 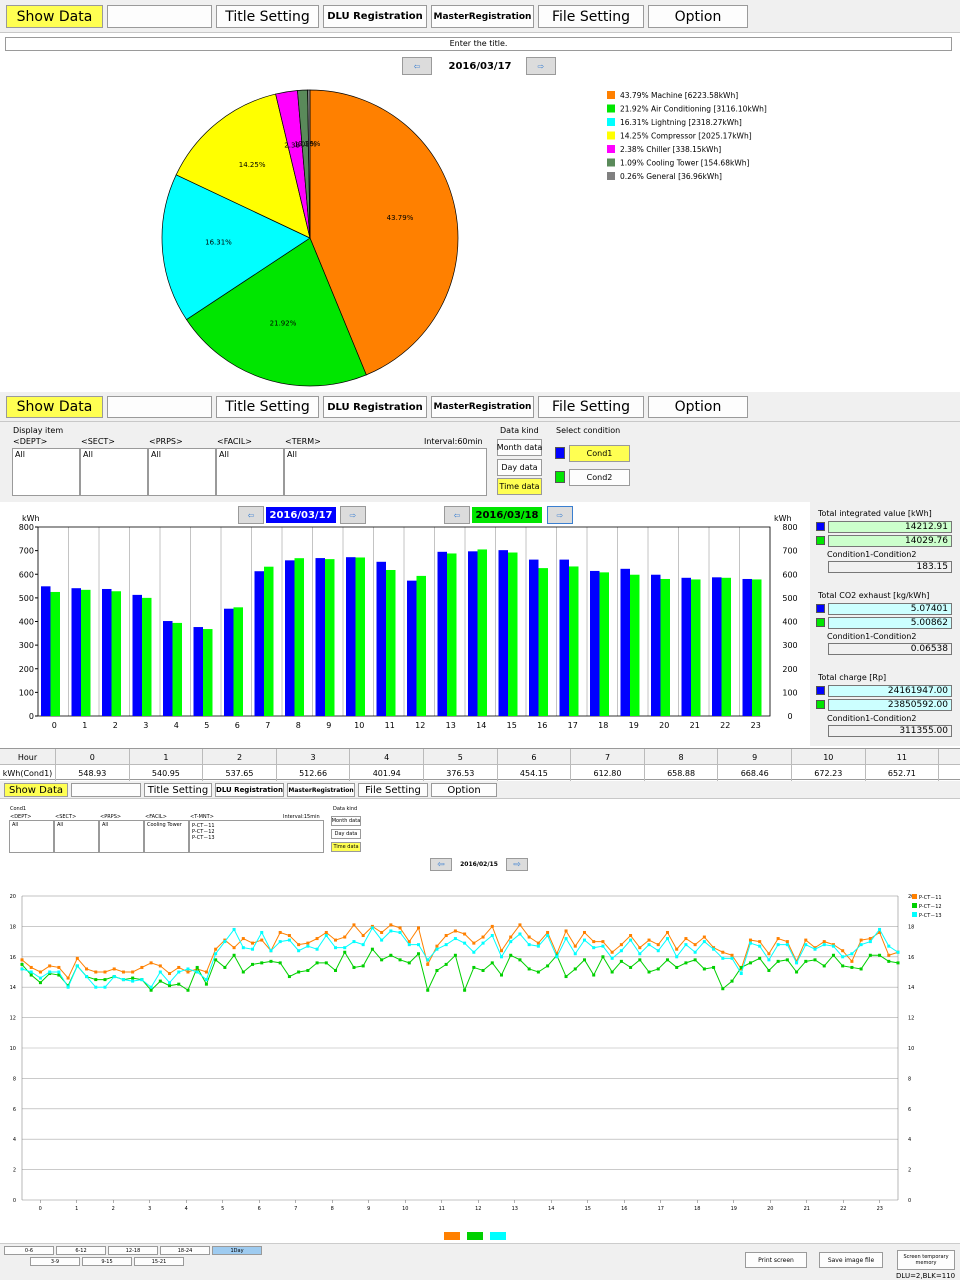 I want to click on tmnt-item-1: P-CT－11, so click(x=203, y=826).